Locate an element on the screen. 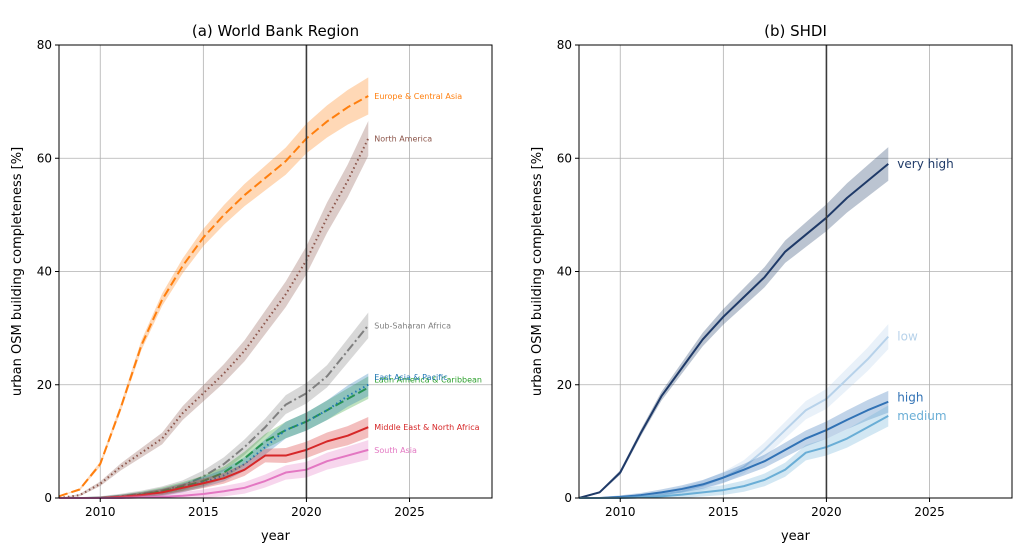 This screenshot has height=553, width=1024. chart-title: (a) World Bank Region is located at coordinates (275, 31).